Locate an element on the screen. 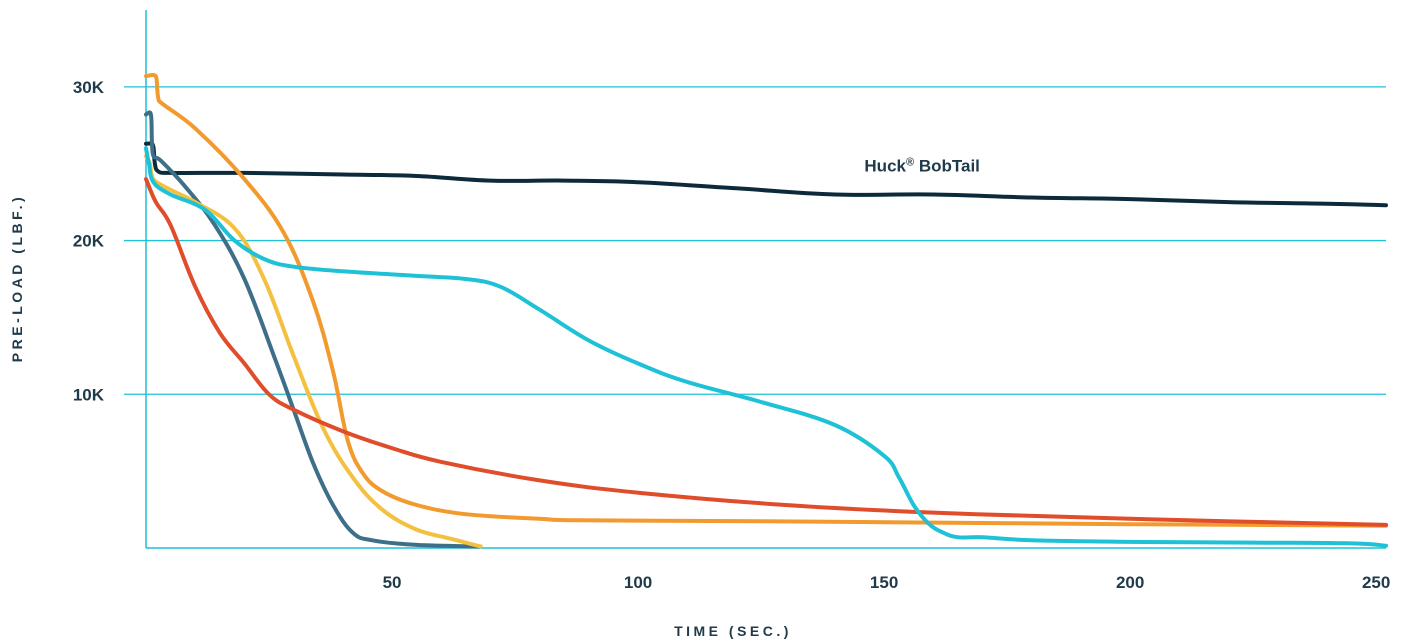 The width and height of the screenshot is (1416, 641). x-axis-title: TIME (SEC.) is located at coordinates (733, 631).